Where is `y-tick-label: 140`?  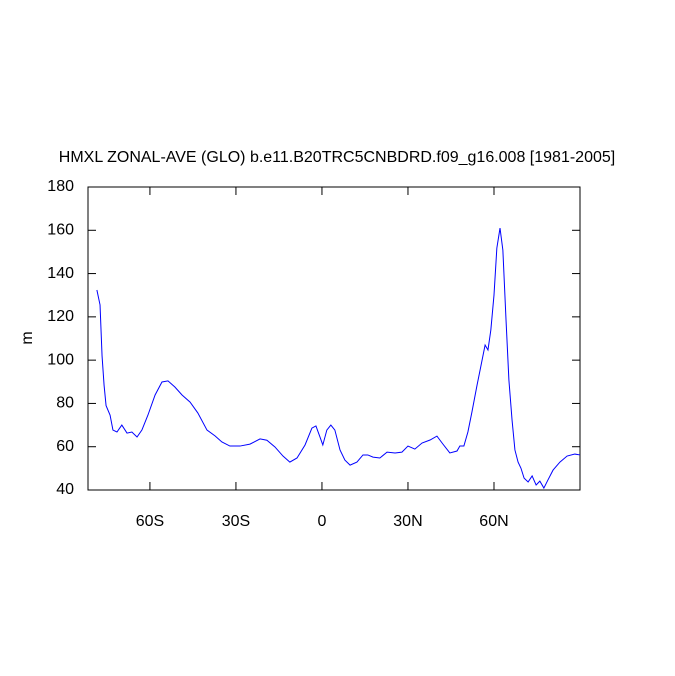 y-tick-label: 140 is located at coordinates (60, 273).